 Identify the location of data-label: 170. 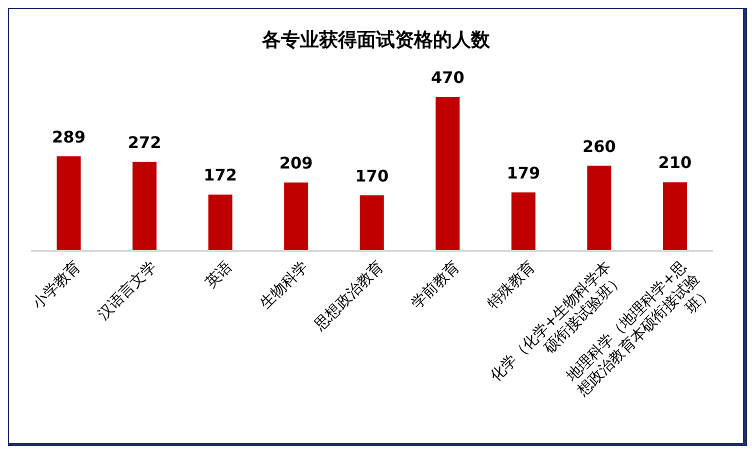
(372, 176).